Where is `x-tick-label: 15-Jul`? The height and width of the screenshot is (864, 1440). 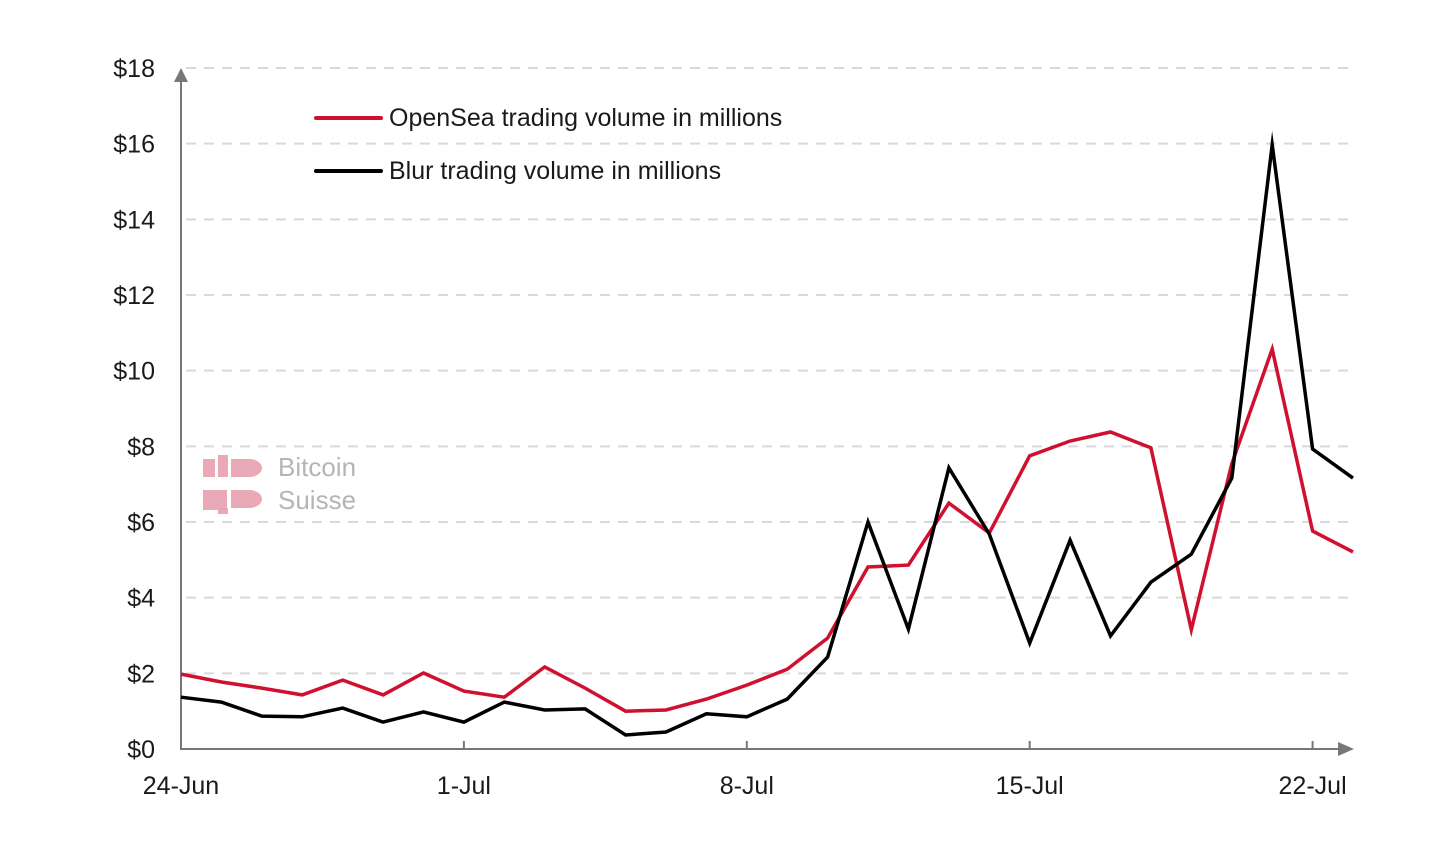
x-tick-label: 15-Jul is located at coordinates (1030, 786).